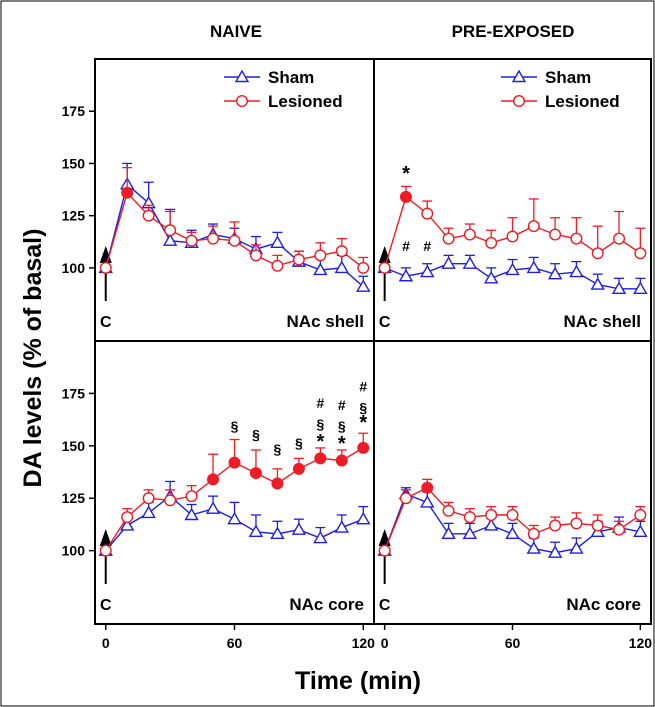 This screenshot has height=707, width=655. Describe the element at coordinates (291, 77) in the screenshot. I see `legend-label: Sham` at that location.